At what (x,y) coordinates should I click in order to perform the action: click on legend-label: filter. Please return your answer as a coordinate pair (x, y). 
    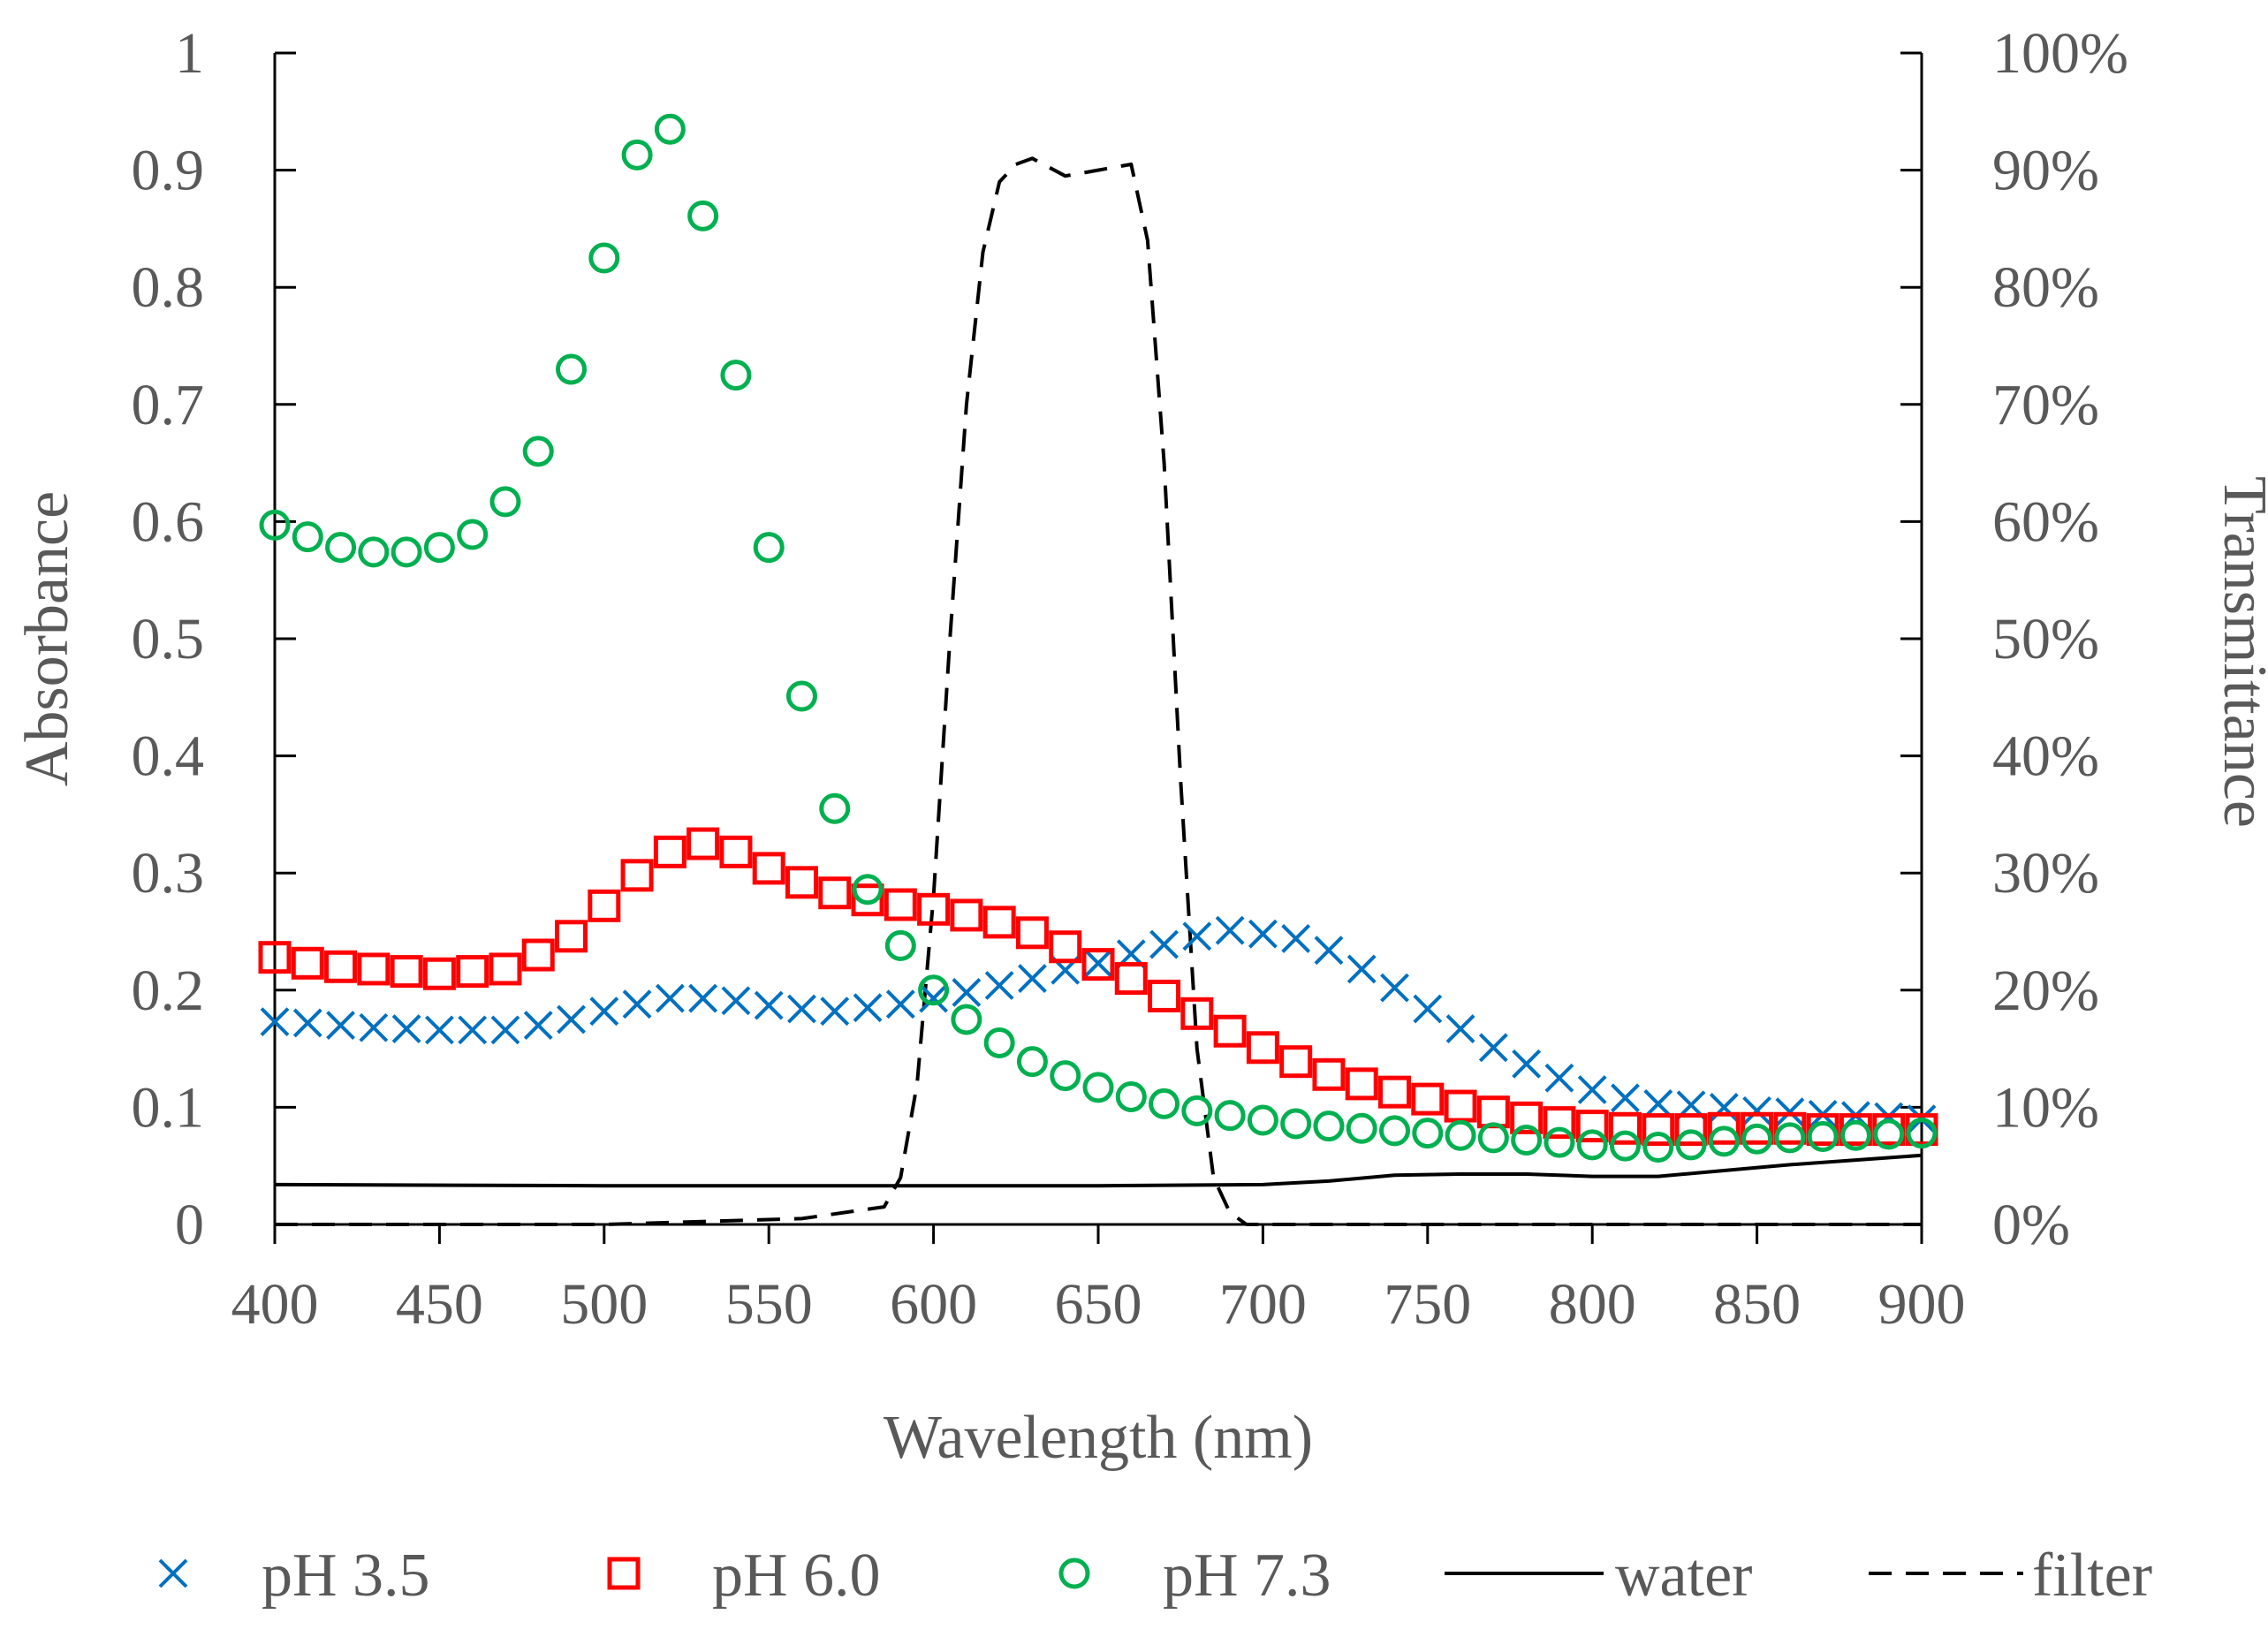
    Looking at the image, I should click on (2092, 1576).